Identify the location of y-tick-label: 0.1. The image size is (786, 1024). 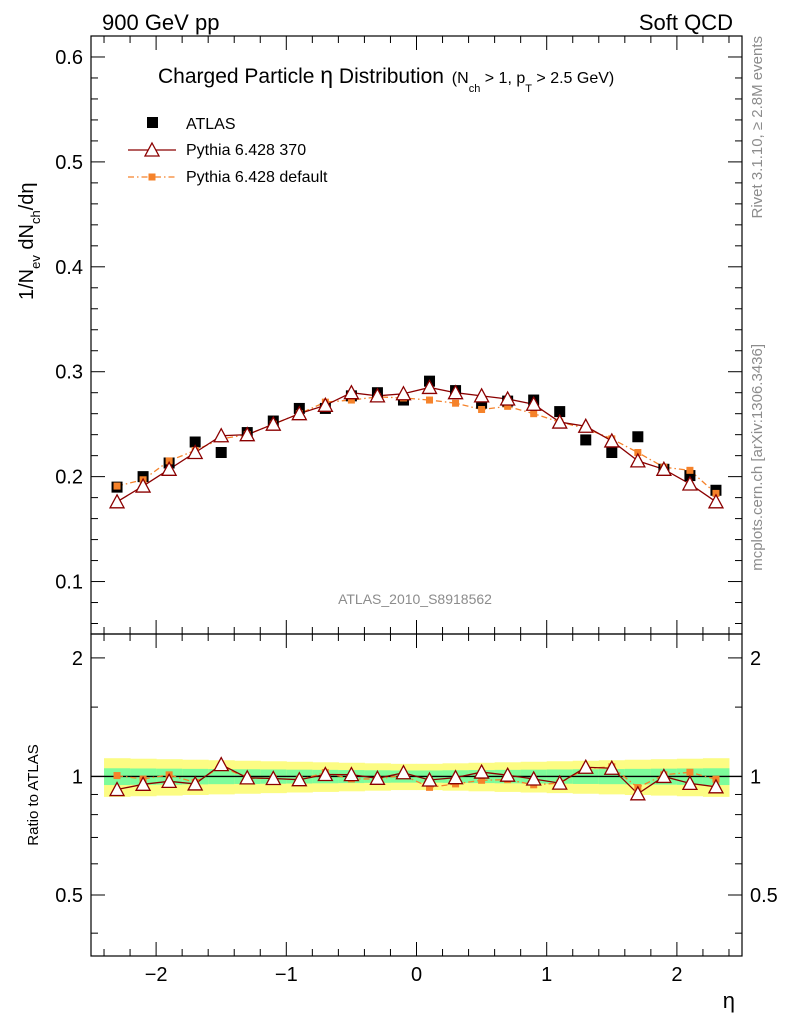
(69, 583).